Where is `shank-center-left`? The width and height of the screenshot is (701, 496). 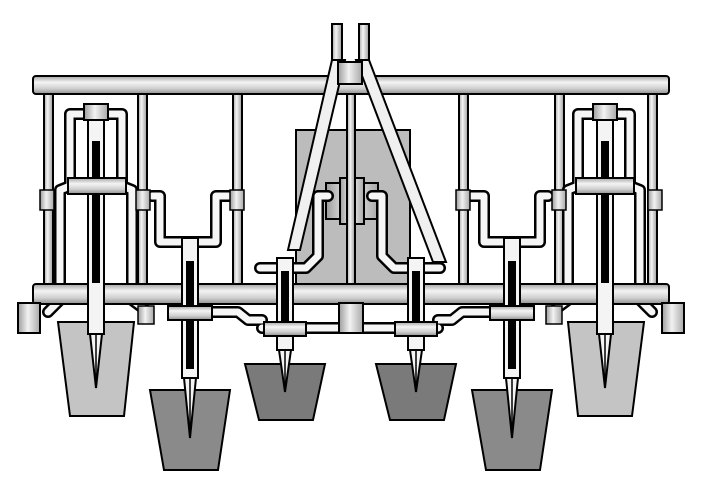 shank-center-left is located at coordinates (285, 325).